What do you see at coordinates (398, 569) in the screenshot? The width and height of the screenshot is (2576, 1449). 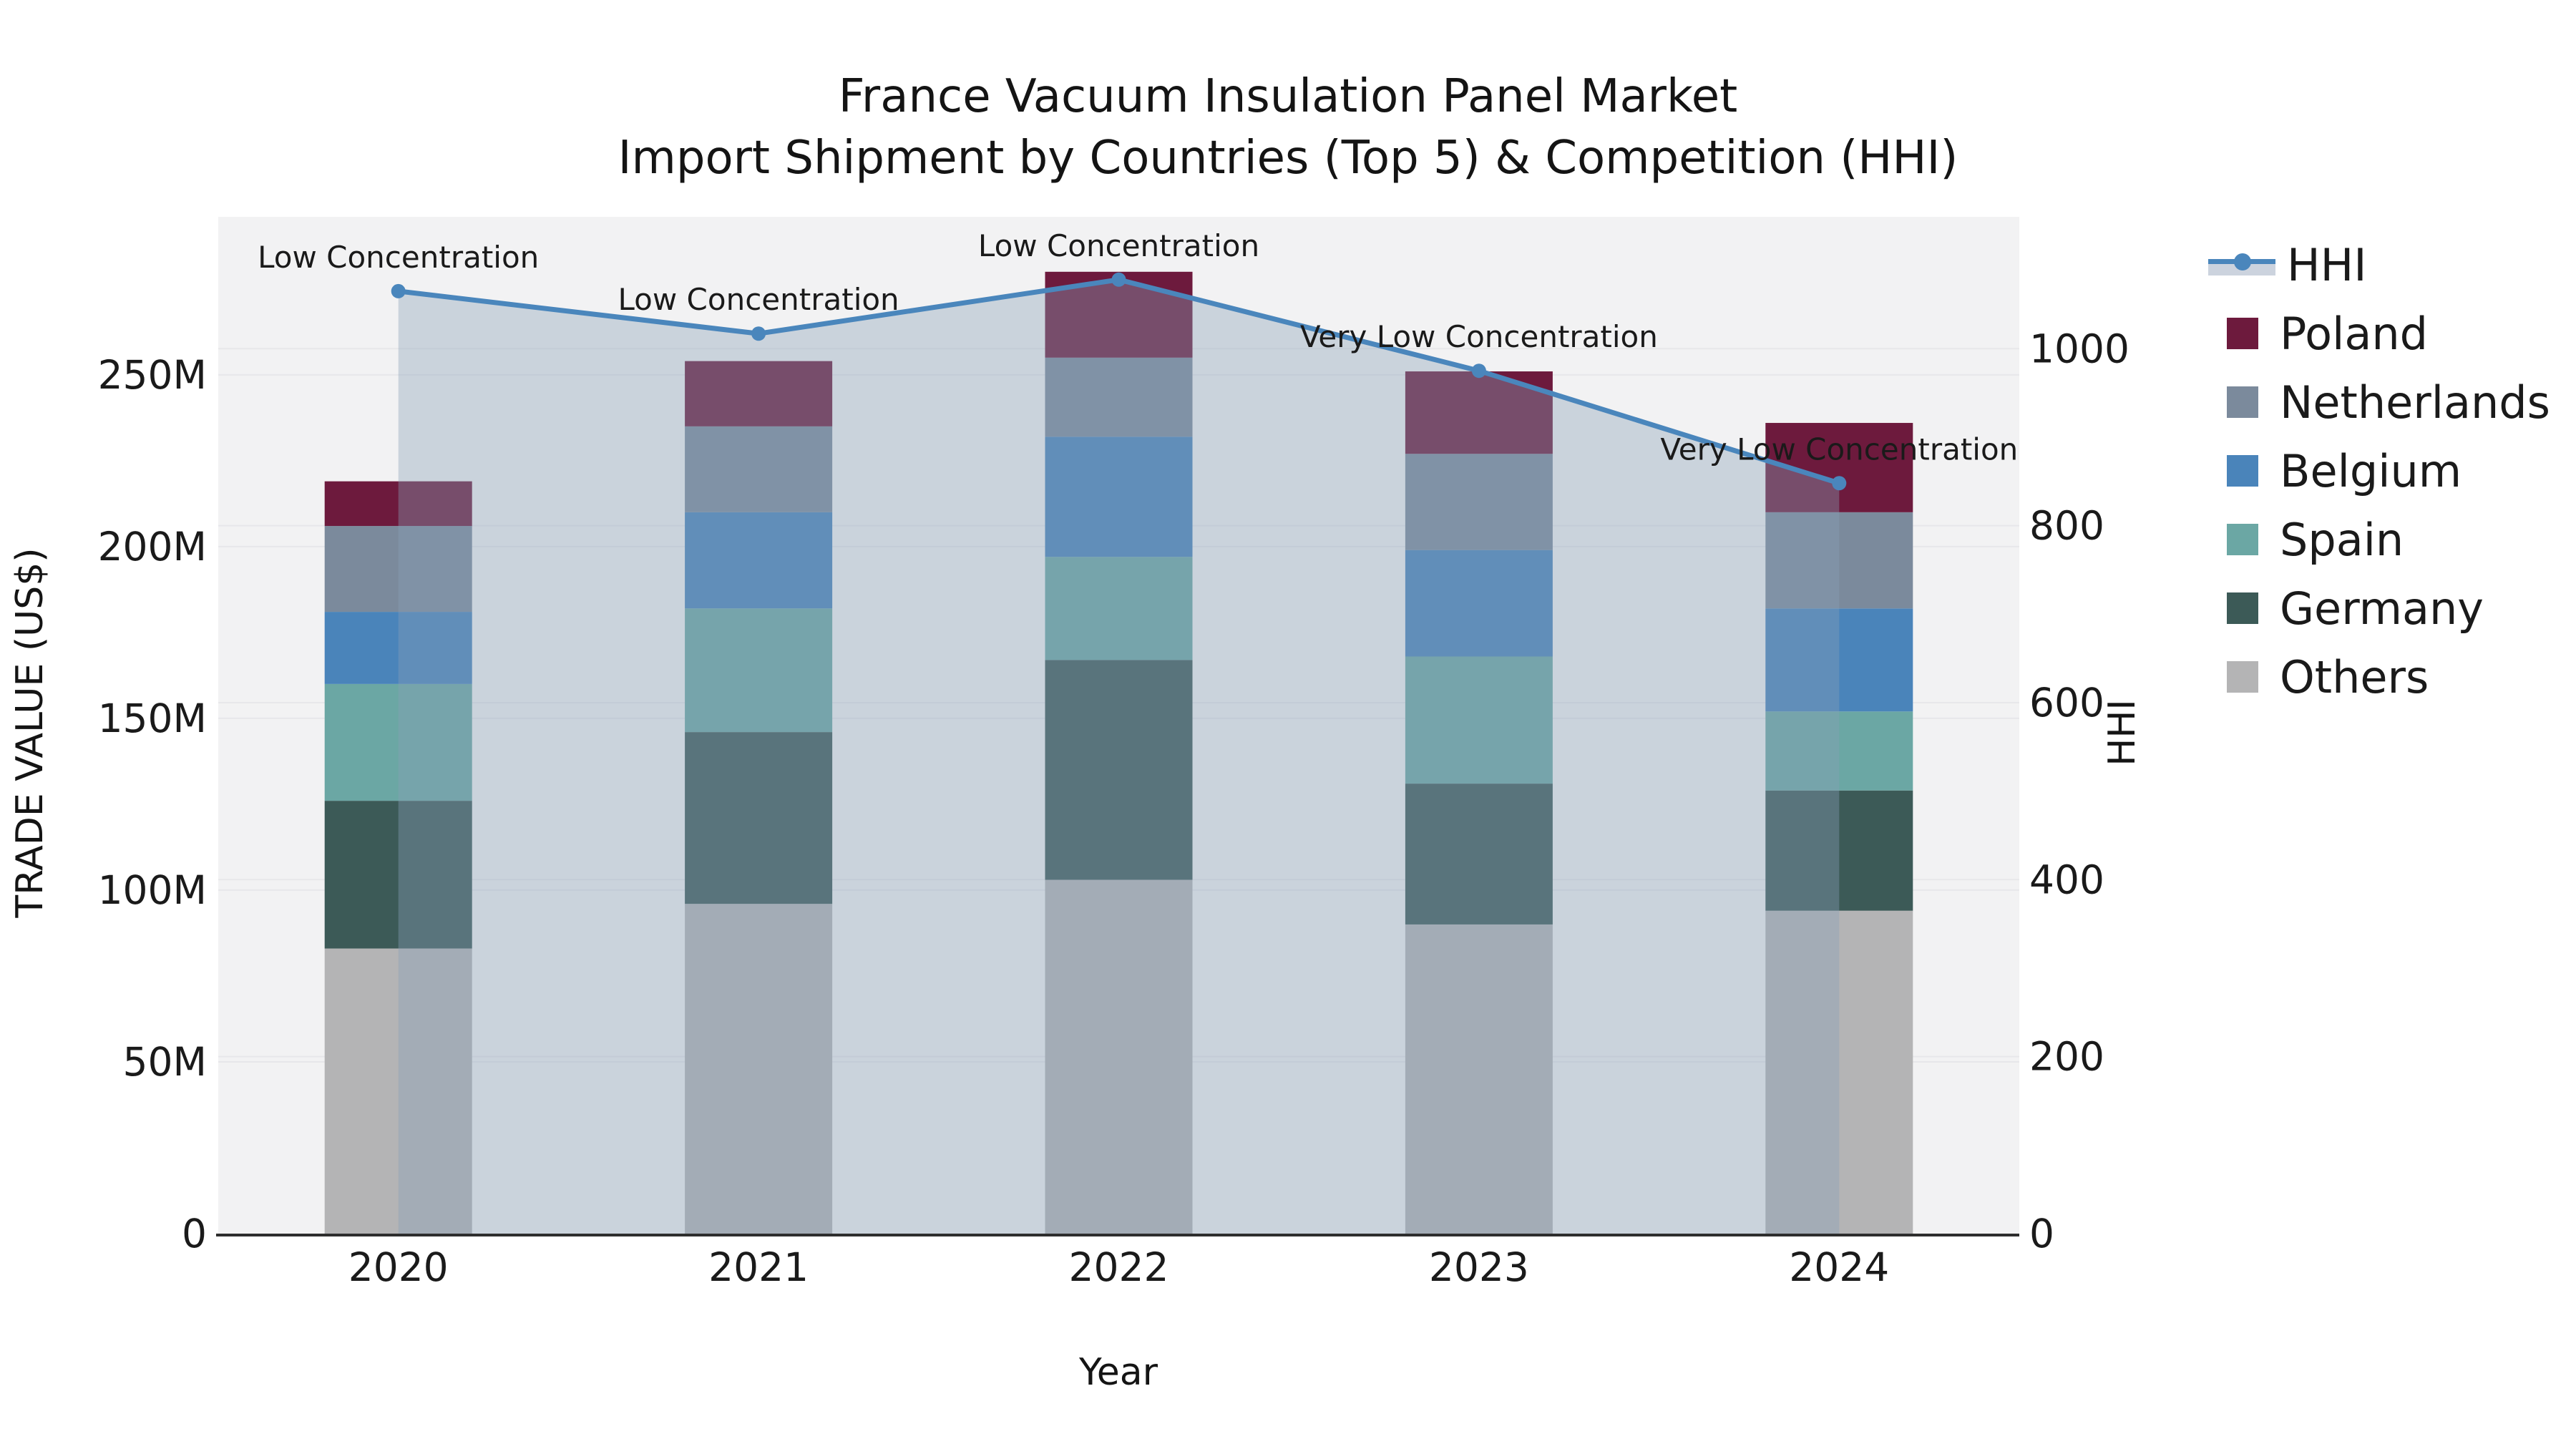 I see `bar-segment-netherlands-2020` at bounding box center [398, 569].